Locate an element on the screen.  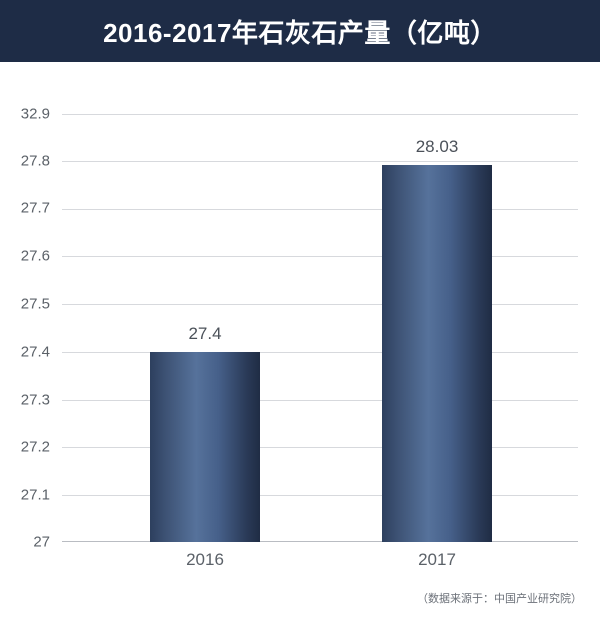
chart-title-bar: 2016-2017年石灰石产量（亿吨） is located at coordinates (300, 31).